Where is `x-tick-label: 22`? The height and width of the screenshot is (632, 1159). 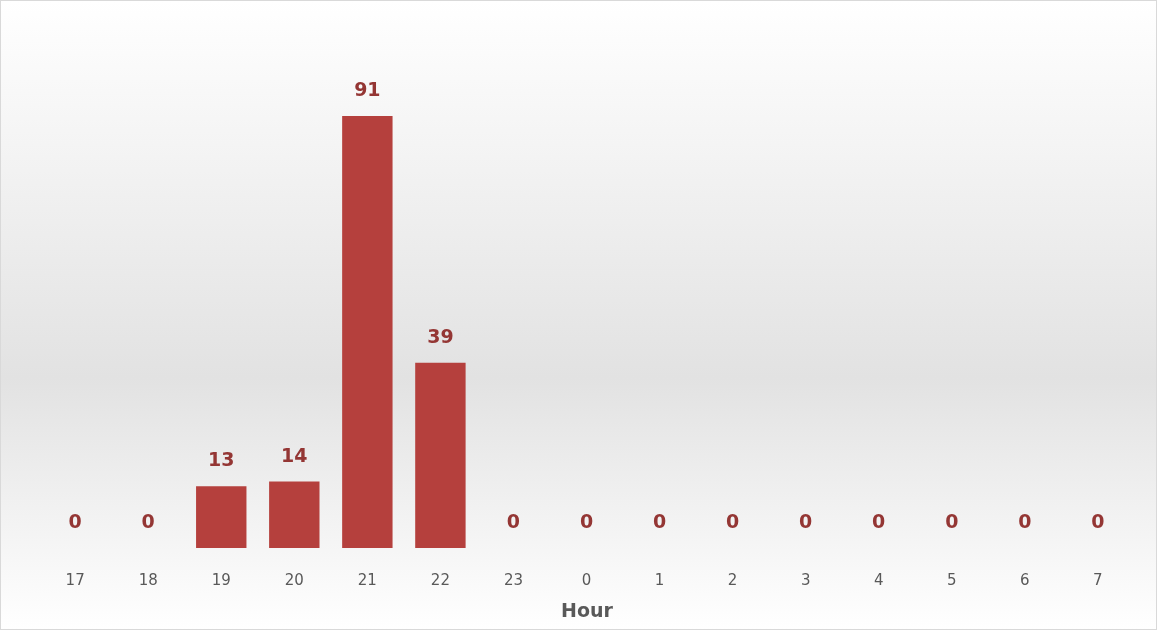 x-tick-label: 22 is located at coordinates (440, 579).